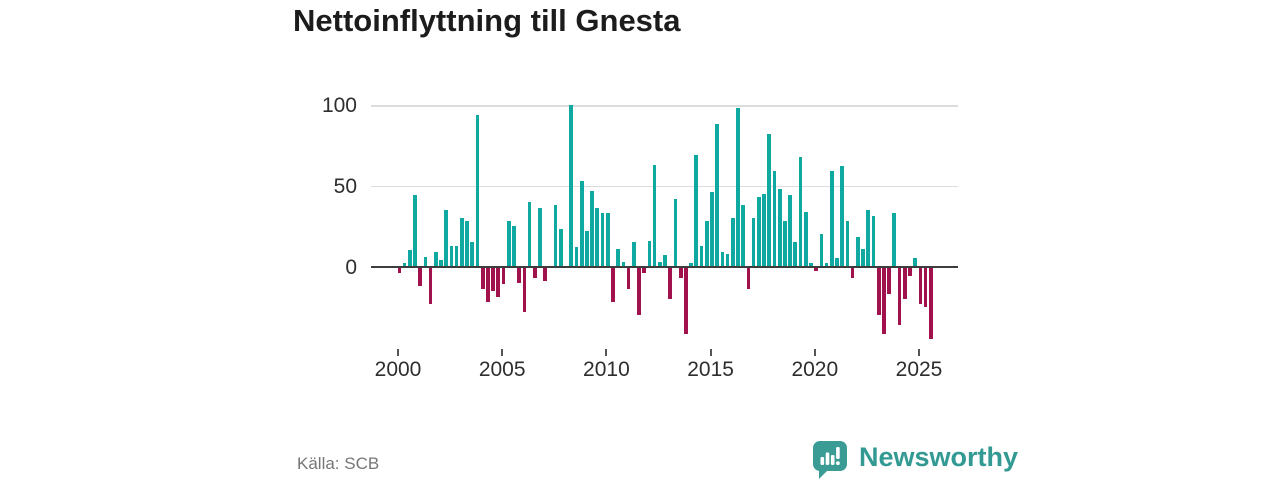 This screenshot has width=1280, height=480. What do you see at coordinates (398, 369) in the screenshot?
I see `x-axis-label-2000: 2000` at bounding box center [398, 369].